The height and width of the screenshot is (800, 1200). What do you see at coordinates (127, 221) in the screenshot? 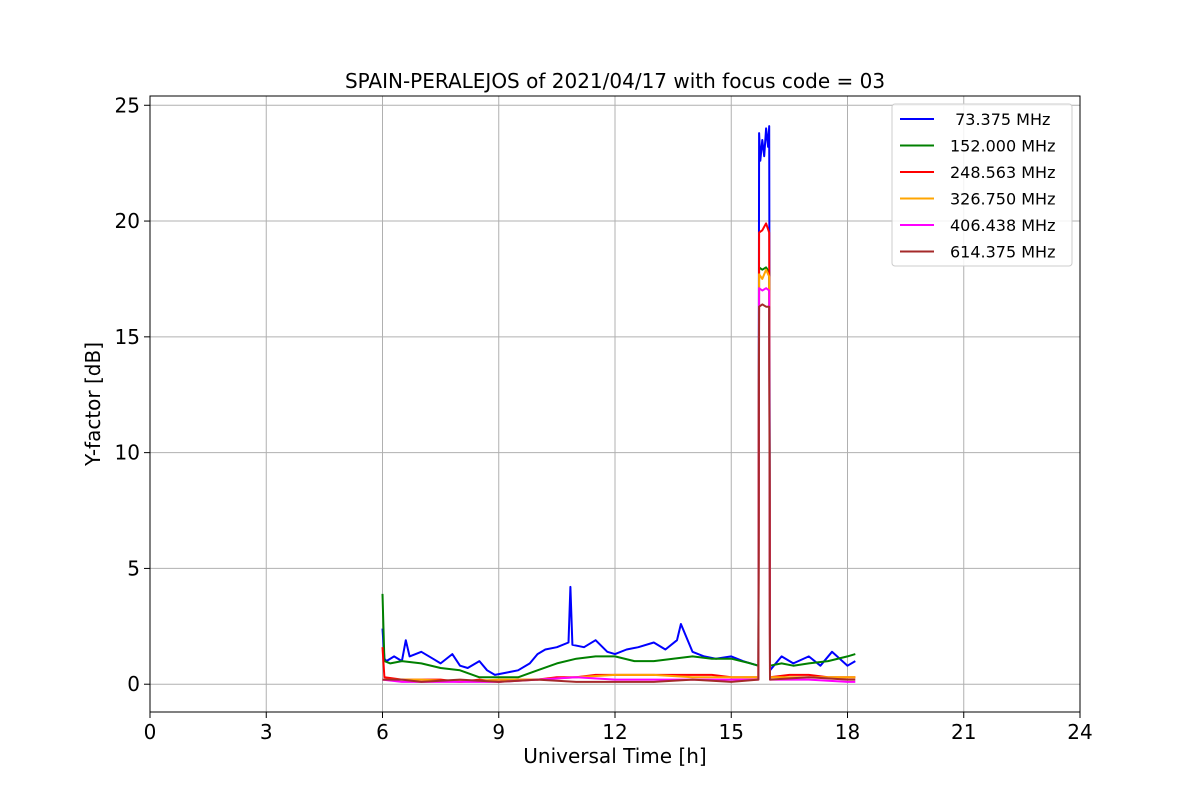
I see `y-tick-label: 20` at bounding box center [127, 221].